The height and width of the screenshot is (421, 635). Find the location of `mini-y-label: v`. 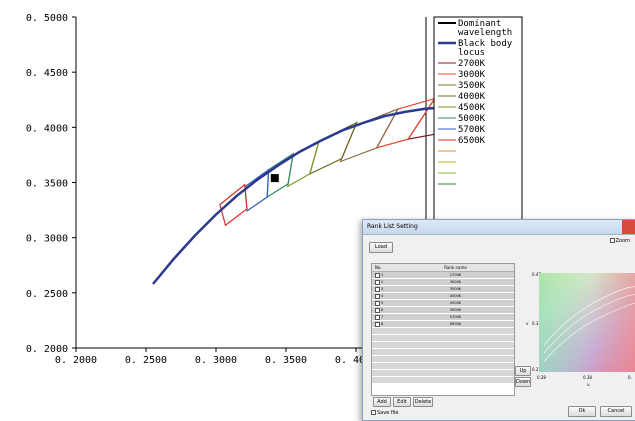

mini-y-label: v is located at coordinates (527, 323).